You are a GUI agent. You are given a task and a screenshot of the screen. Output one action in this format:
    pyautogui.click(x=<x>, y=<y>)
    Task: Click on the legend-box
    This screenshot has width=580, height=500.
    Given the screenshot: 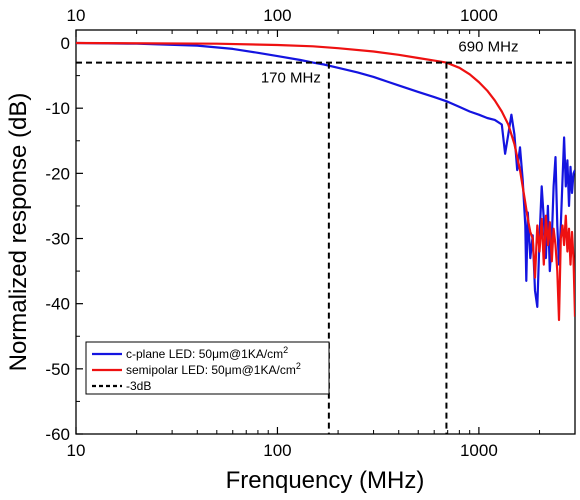 What is the action you would take?
    pyautogui.click(x=207, y=368)
    